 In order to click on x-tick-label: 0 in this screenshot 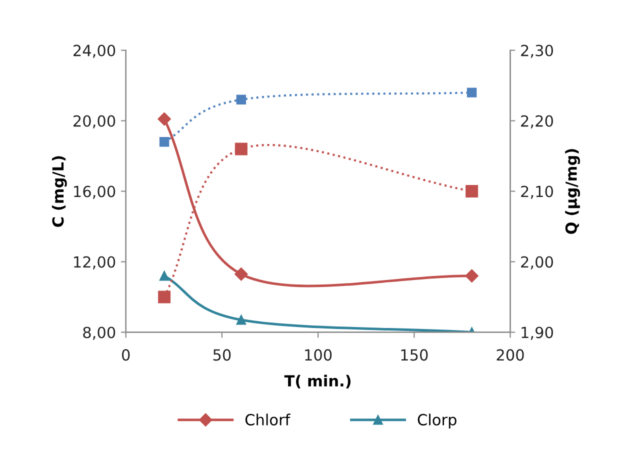, I will do `click(126, 355)`.